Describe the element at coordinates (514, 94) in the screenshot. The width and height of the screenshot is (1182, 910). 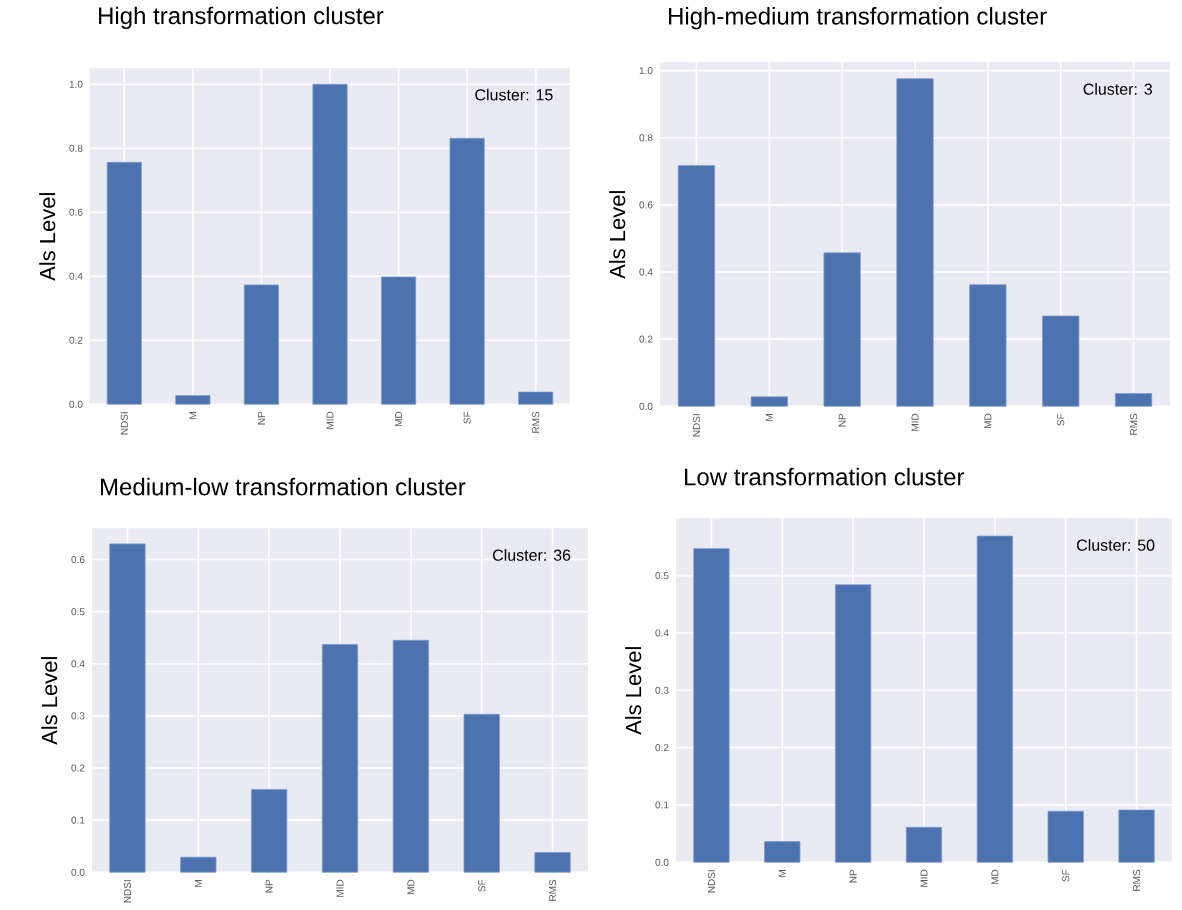
I see `annotation: Cluster: 15` at that location.